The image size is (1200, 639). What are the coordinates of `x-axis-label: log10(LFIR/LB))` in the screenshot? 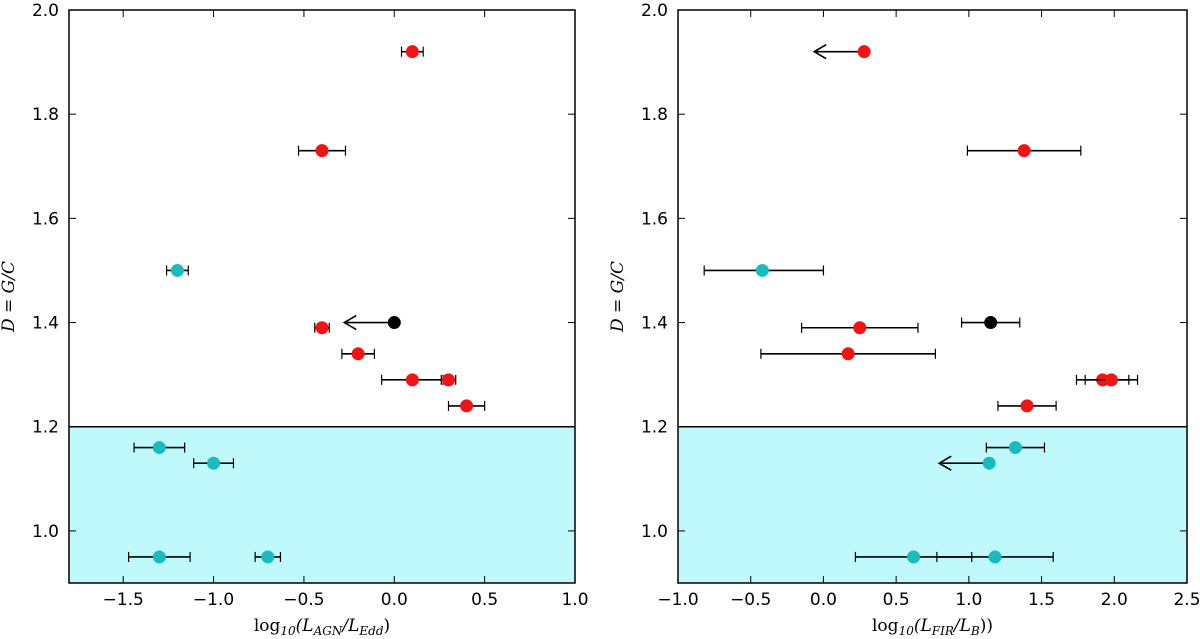 It's located at (932, 627).